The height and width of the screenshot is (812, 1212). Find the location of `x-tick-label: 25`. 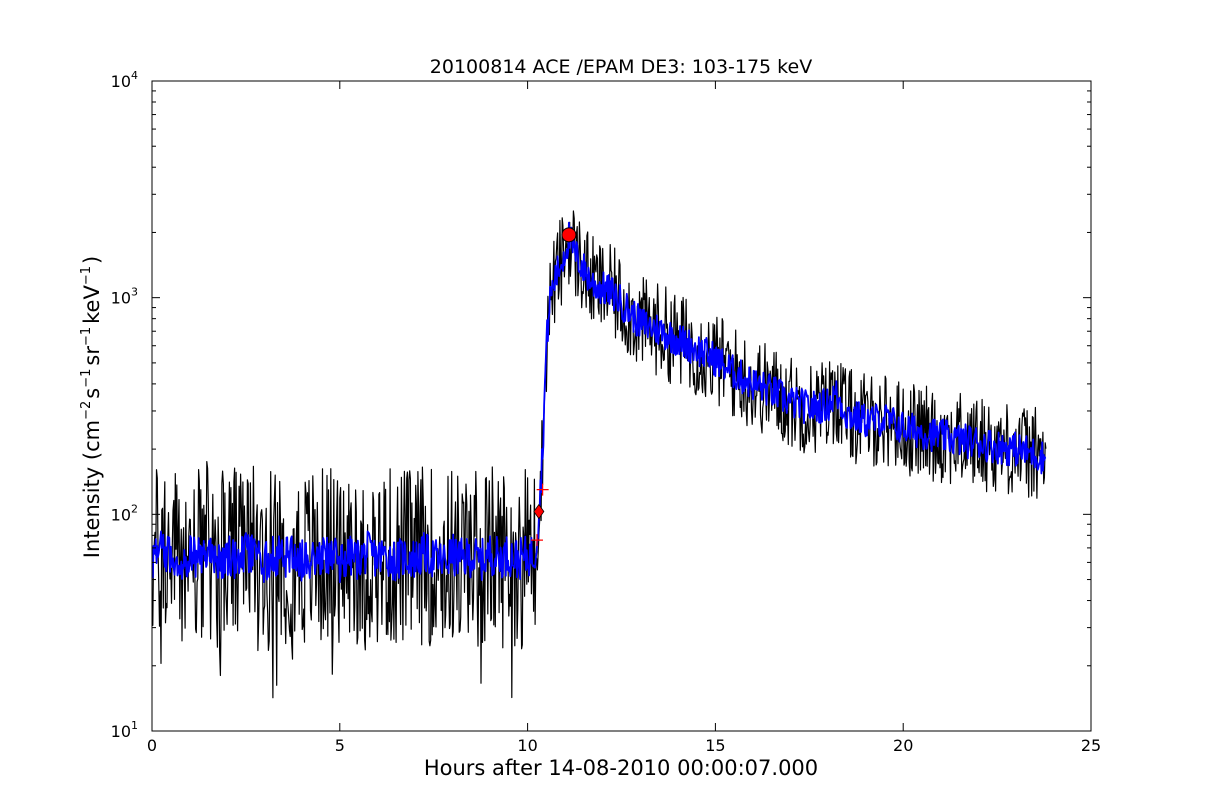

x-tick-label: 25 is located at coordinates (1091, 745).